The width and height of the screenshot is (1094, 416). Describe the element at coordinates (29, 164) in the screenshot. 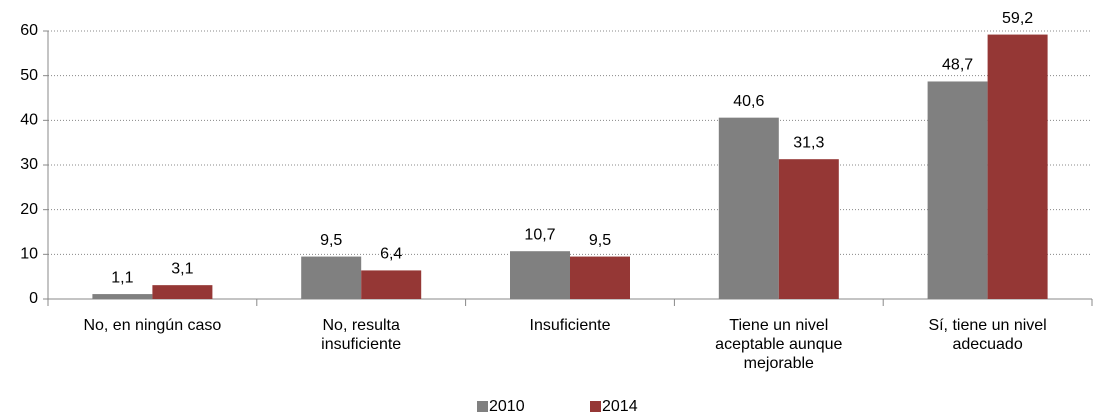

I see `y-tick-label: 30` at that location.